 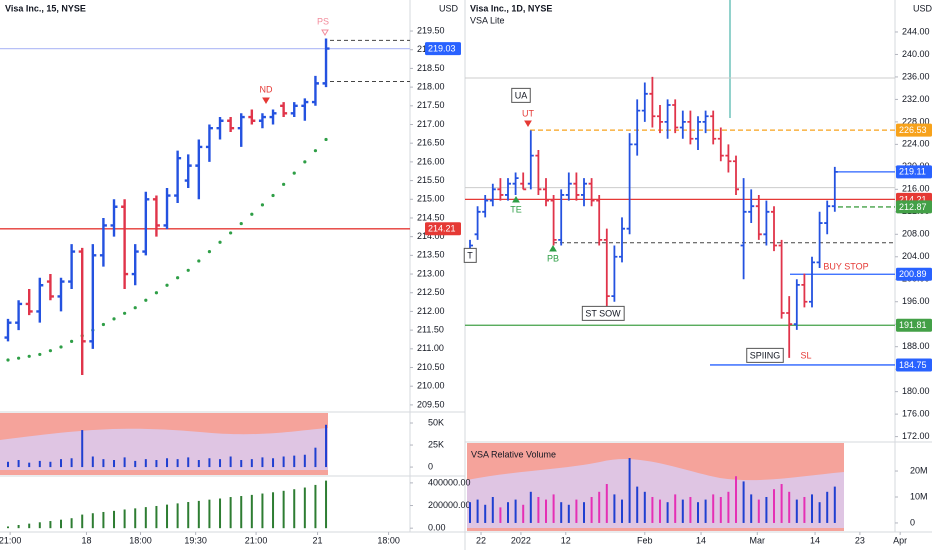 I want to click on y-tick-label: 217.00, so click(x=431, y=124).